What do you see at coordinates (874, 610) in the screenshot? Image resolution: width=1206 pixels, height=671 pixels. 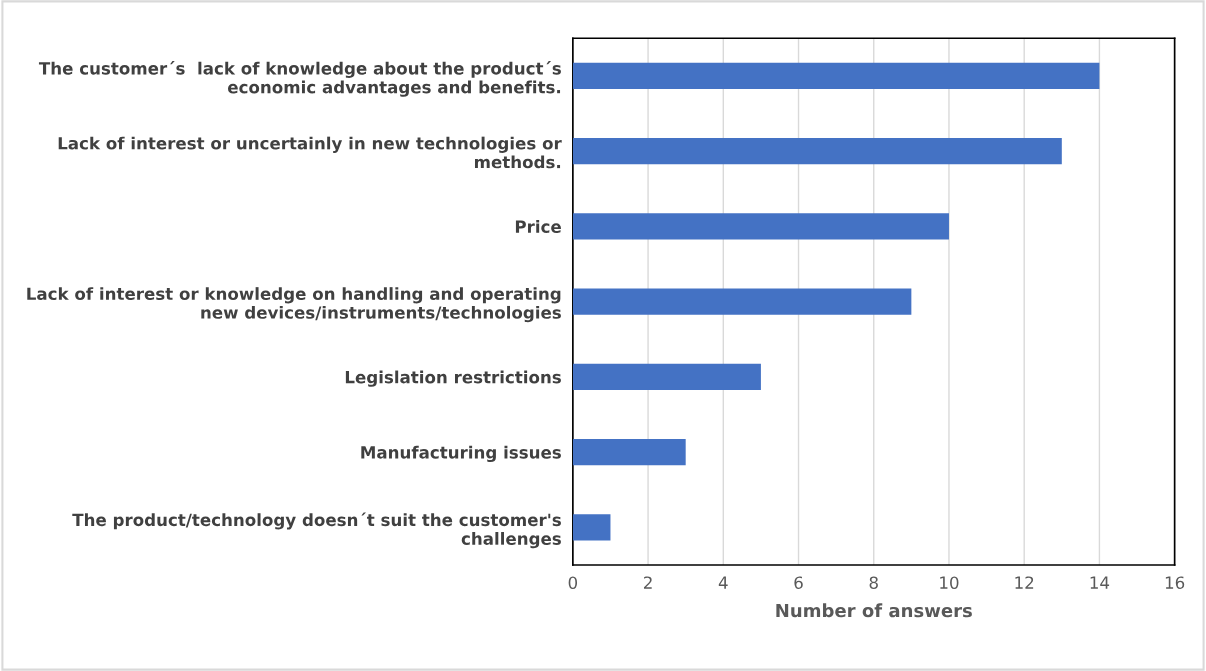 I see `x-axis-title: Number of answers` at bounding box center [874, 610].